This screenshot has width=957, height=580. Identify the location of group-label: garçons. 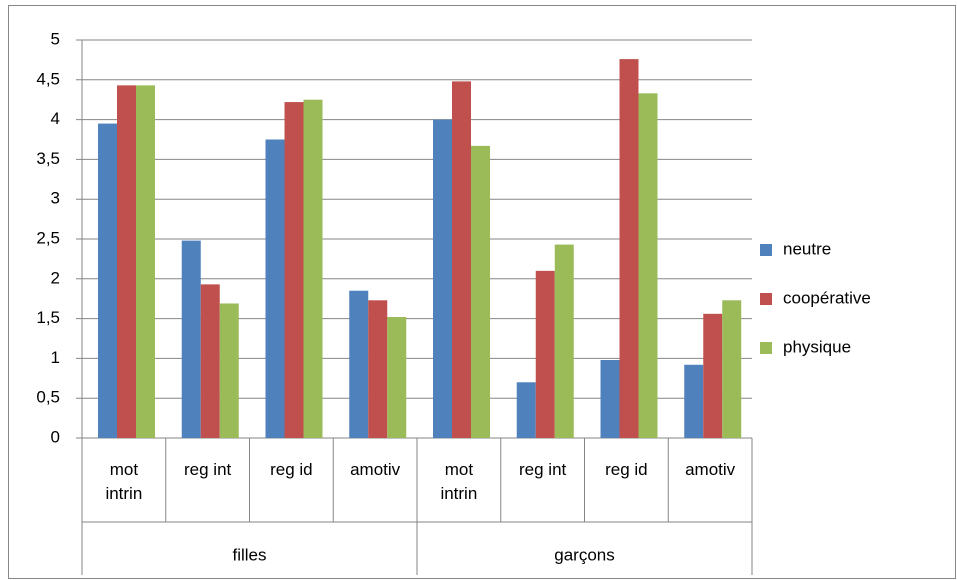
(584, 554).